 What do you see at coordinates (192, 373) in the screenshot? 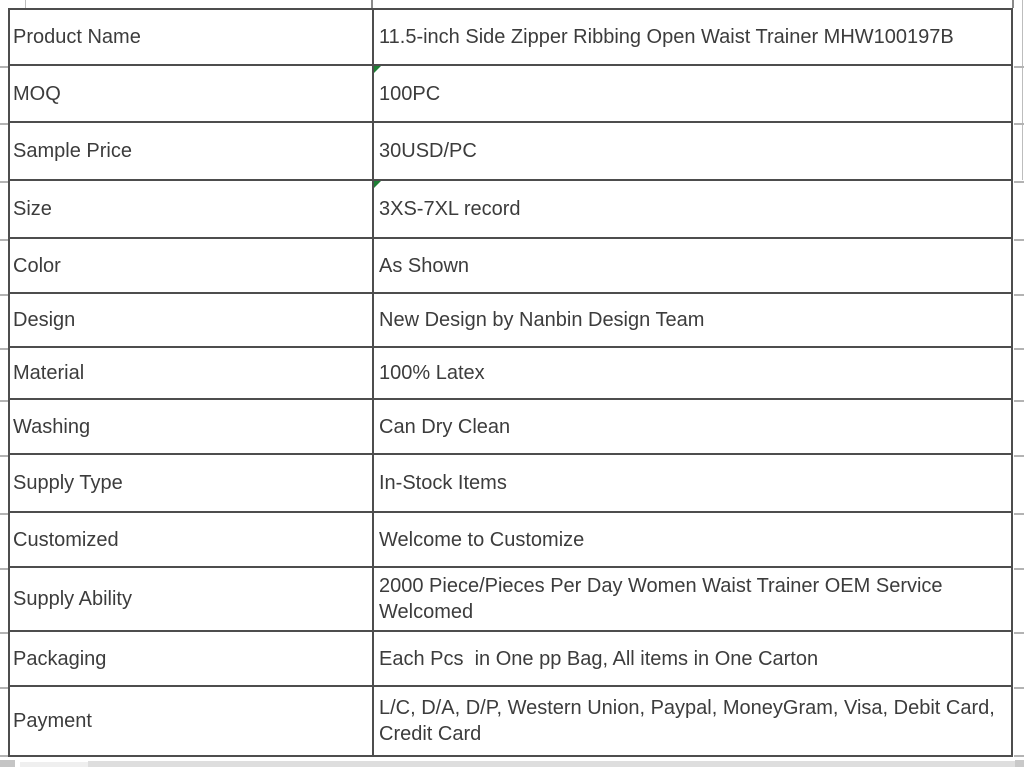
I see `spec-label-cell: Material` at bounding box center [192, 373].